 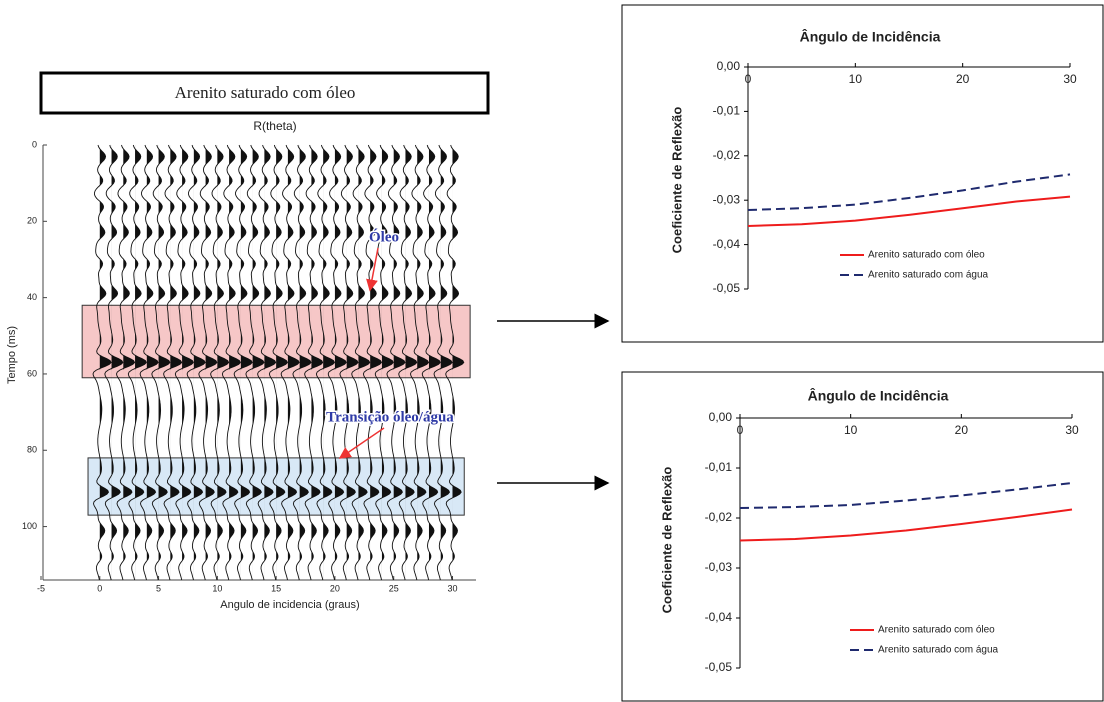 What do you see at coordinates (34, 144) in the screenshot?
I see `y-tick-label: 0` at bounding box center [34, 144].